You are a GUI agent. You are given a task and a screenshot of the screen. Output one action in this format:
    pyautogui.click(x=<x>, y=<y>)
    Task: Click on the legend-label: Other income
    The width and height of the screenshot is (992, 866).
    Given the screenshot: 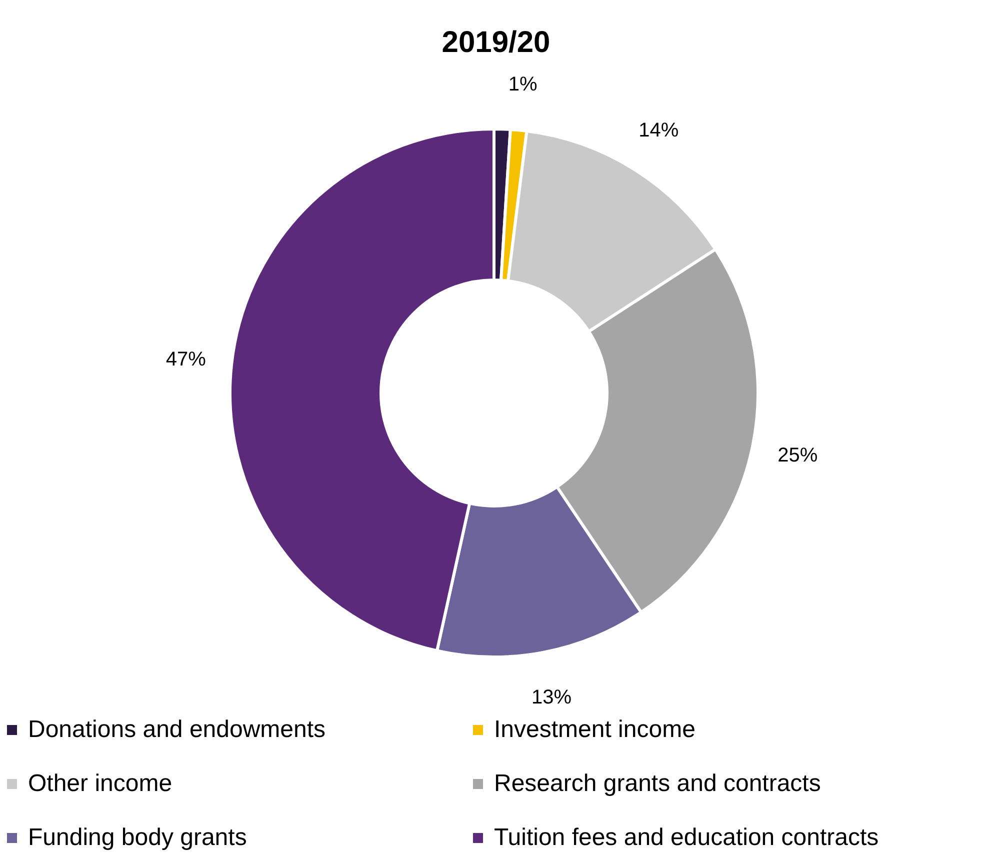 What is the action you would take?
    pyautogui.click(x=100, y=783)
    